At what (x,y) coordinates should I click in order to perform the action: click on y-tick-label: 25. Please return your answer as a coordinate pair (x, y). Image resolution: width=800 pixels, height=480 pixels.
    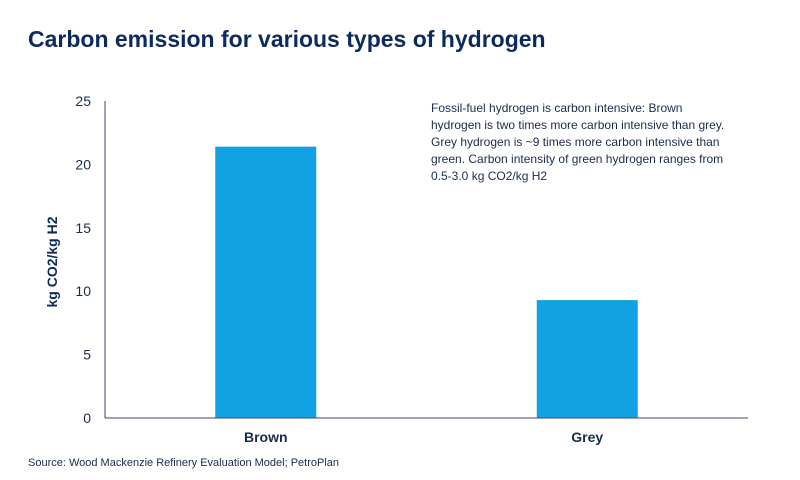
    Looking at the image, I should click on (83, 101).